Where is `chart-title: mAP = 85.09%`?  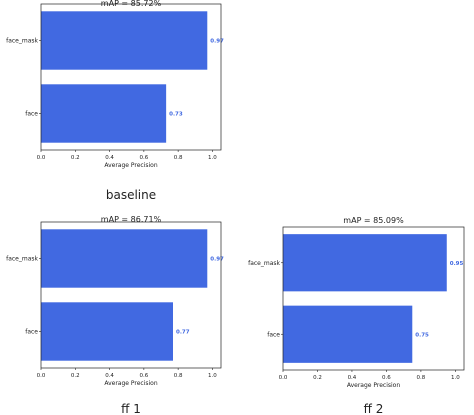
chart-title: mAP = 85.09% is located at coordinates (373, 220).